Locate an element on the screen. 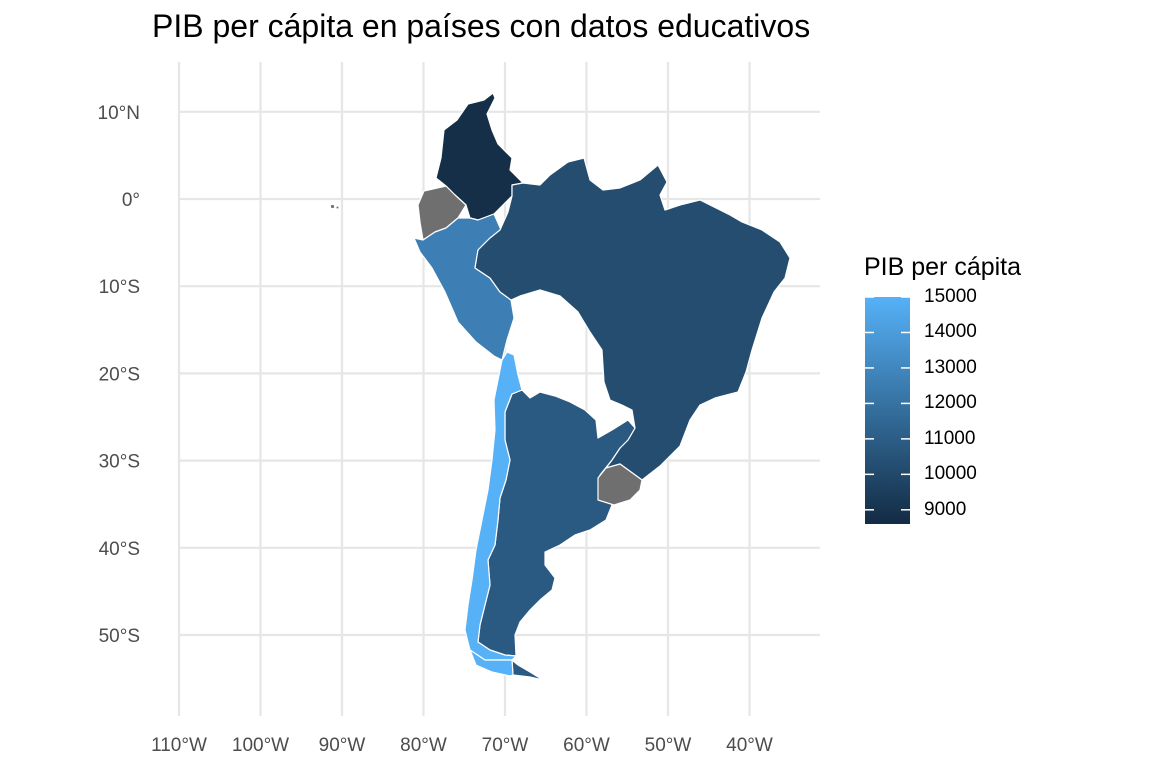 The image size is (1152, 768). legend-tick-label: 14000 is located at coordinates (950, 332).